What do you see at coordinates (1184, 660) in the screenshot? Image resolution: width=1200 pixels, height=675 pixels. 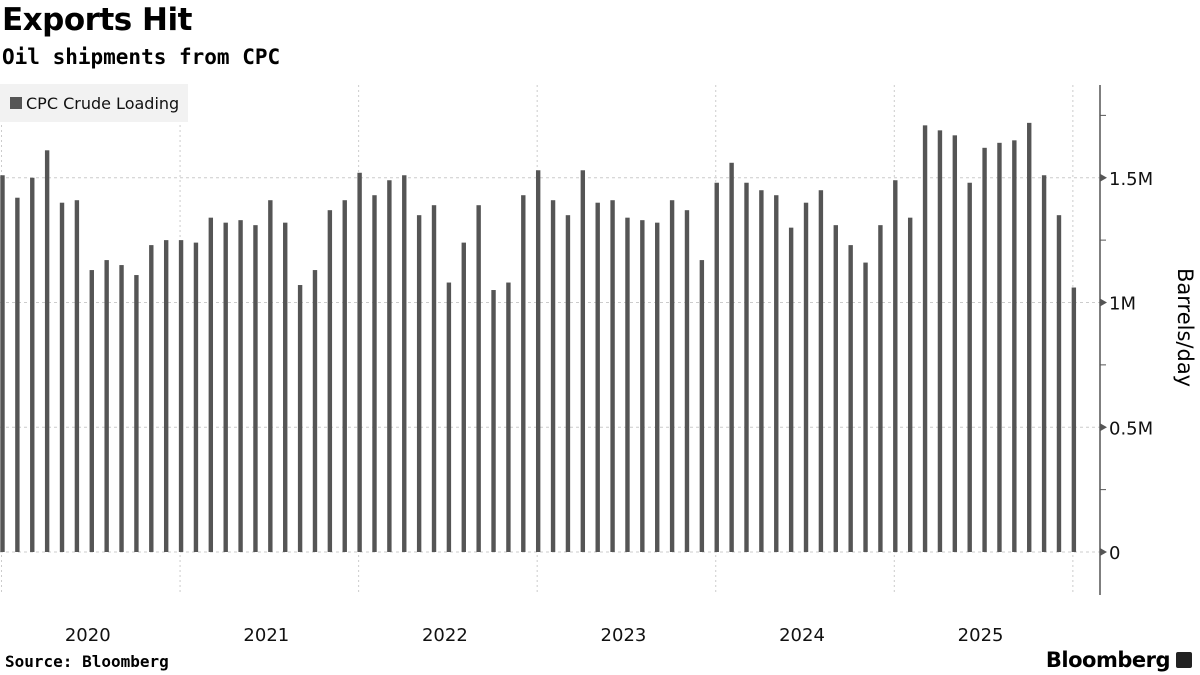 I see `bloomberg-logo-icon` at bounding box center [1184, 660].